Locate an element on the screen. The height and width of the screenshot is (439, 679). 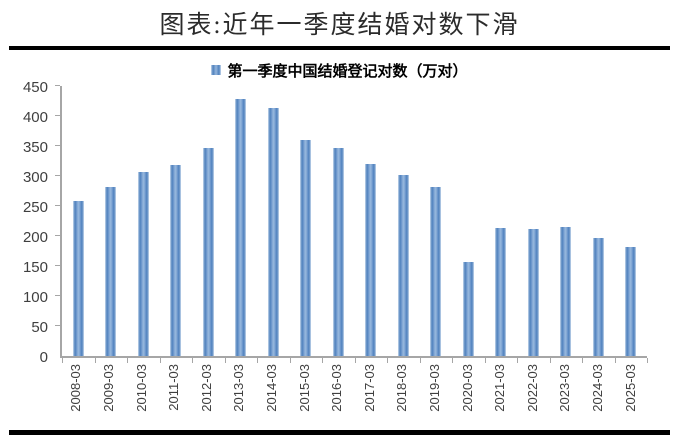
x-label-slot-2013-03: 2013-03 is located at coordinates (239, 394).